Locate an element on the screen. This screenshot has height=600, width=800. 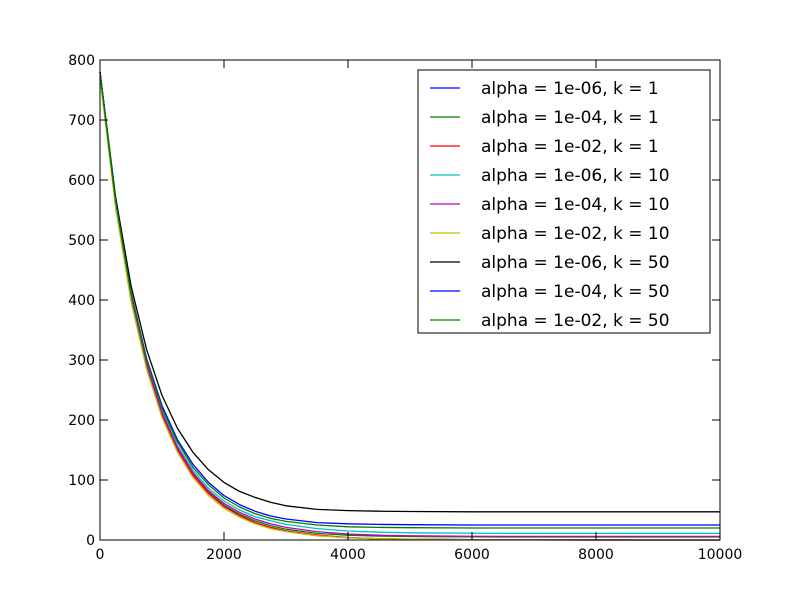
y-tick-label: 300 is located at coordinates (81, 361).